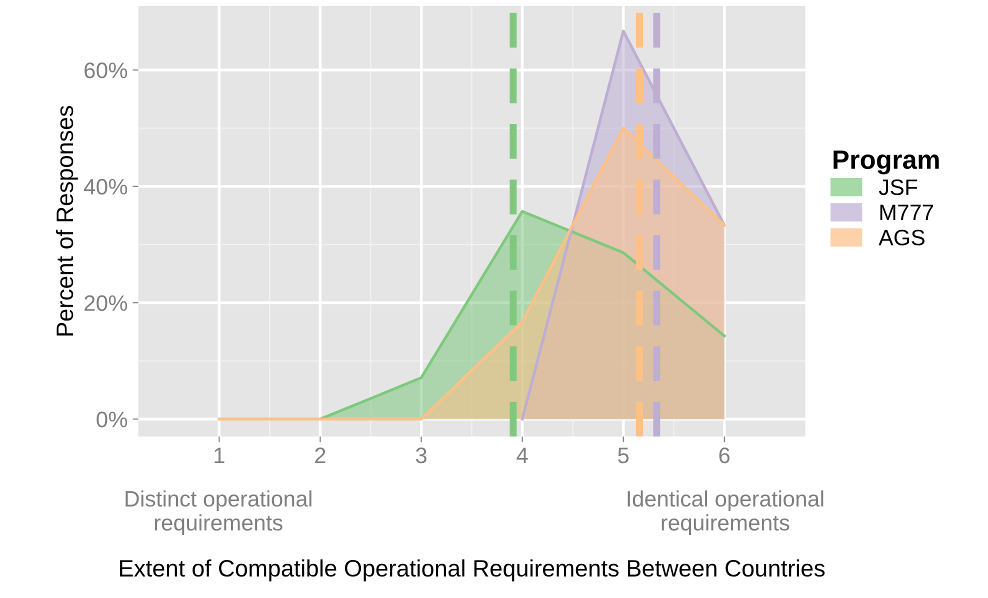 The height and width of the screenshot is (598, 988). What do you see at coordinates (726, 513) in the screenshot?
I see `text: Identical operational requirements` at bounding box center [726, 513].